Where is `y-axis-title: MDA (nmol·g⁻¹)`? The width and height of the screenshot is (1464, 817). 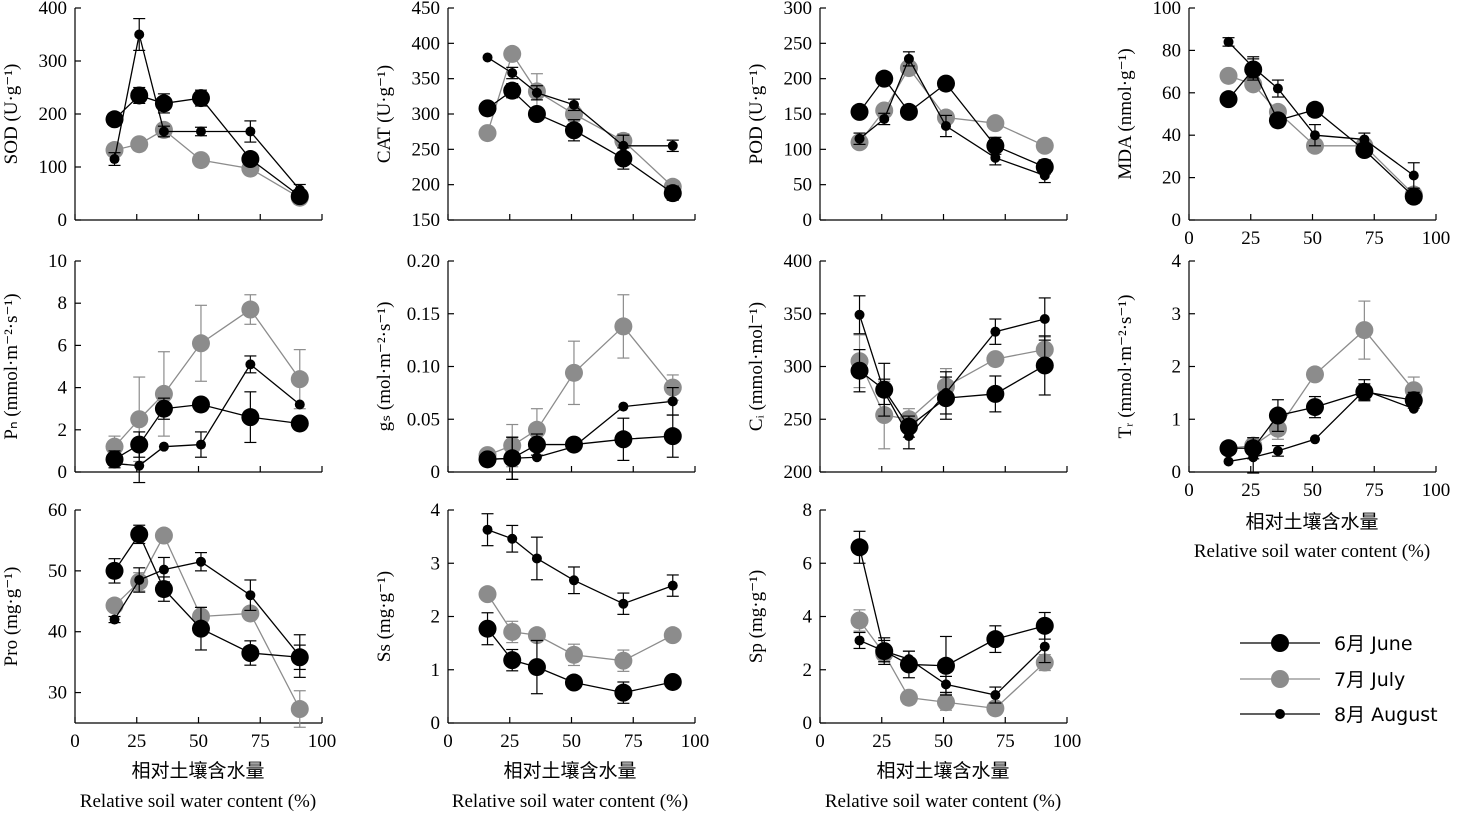 y-axis-title: MDA (nmol·g⁻¹) is located at coordinates (1125, 113).